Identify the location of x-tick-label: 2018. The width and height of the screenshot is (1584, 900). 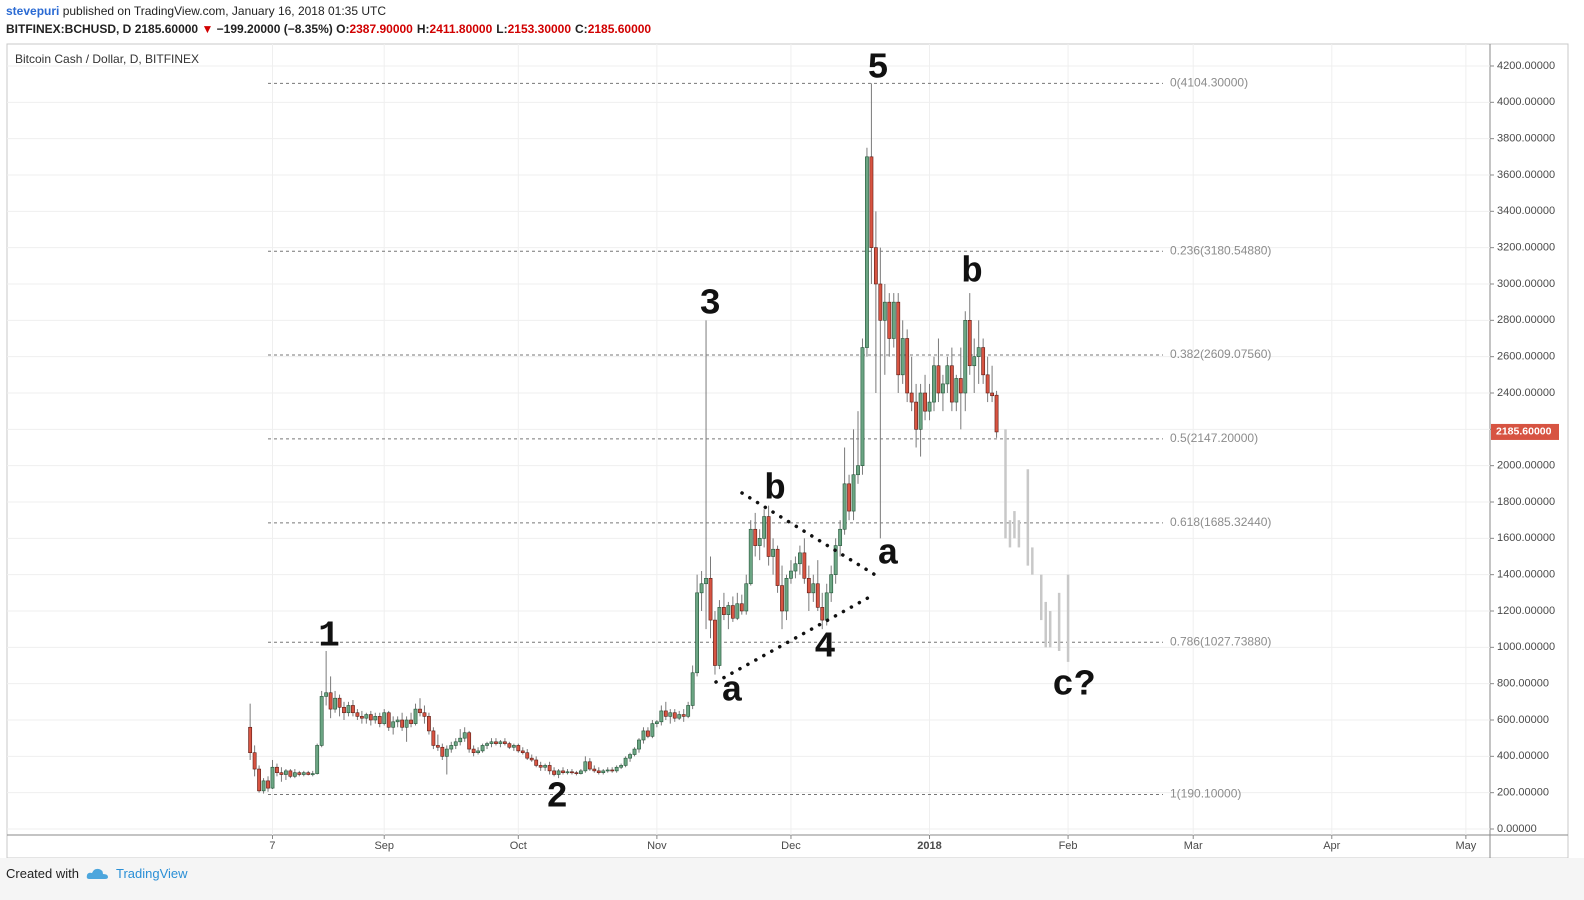
(929, 846).